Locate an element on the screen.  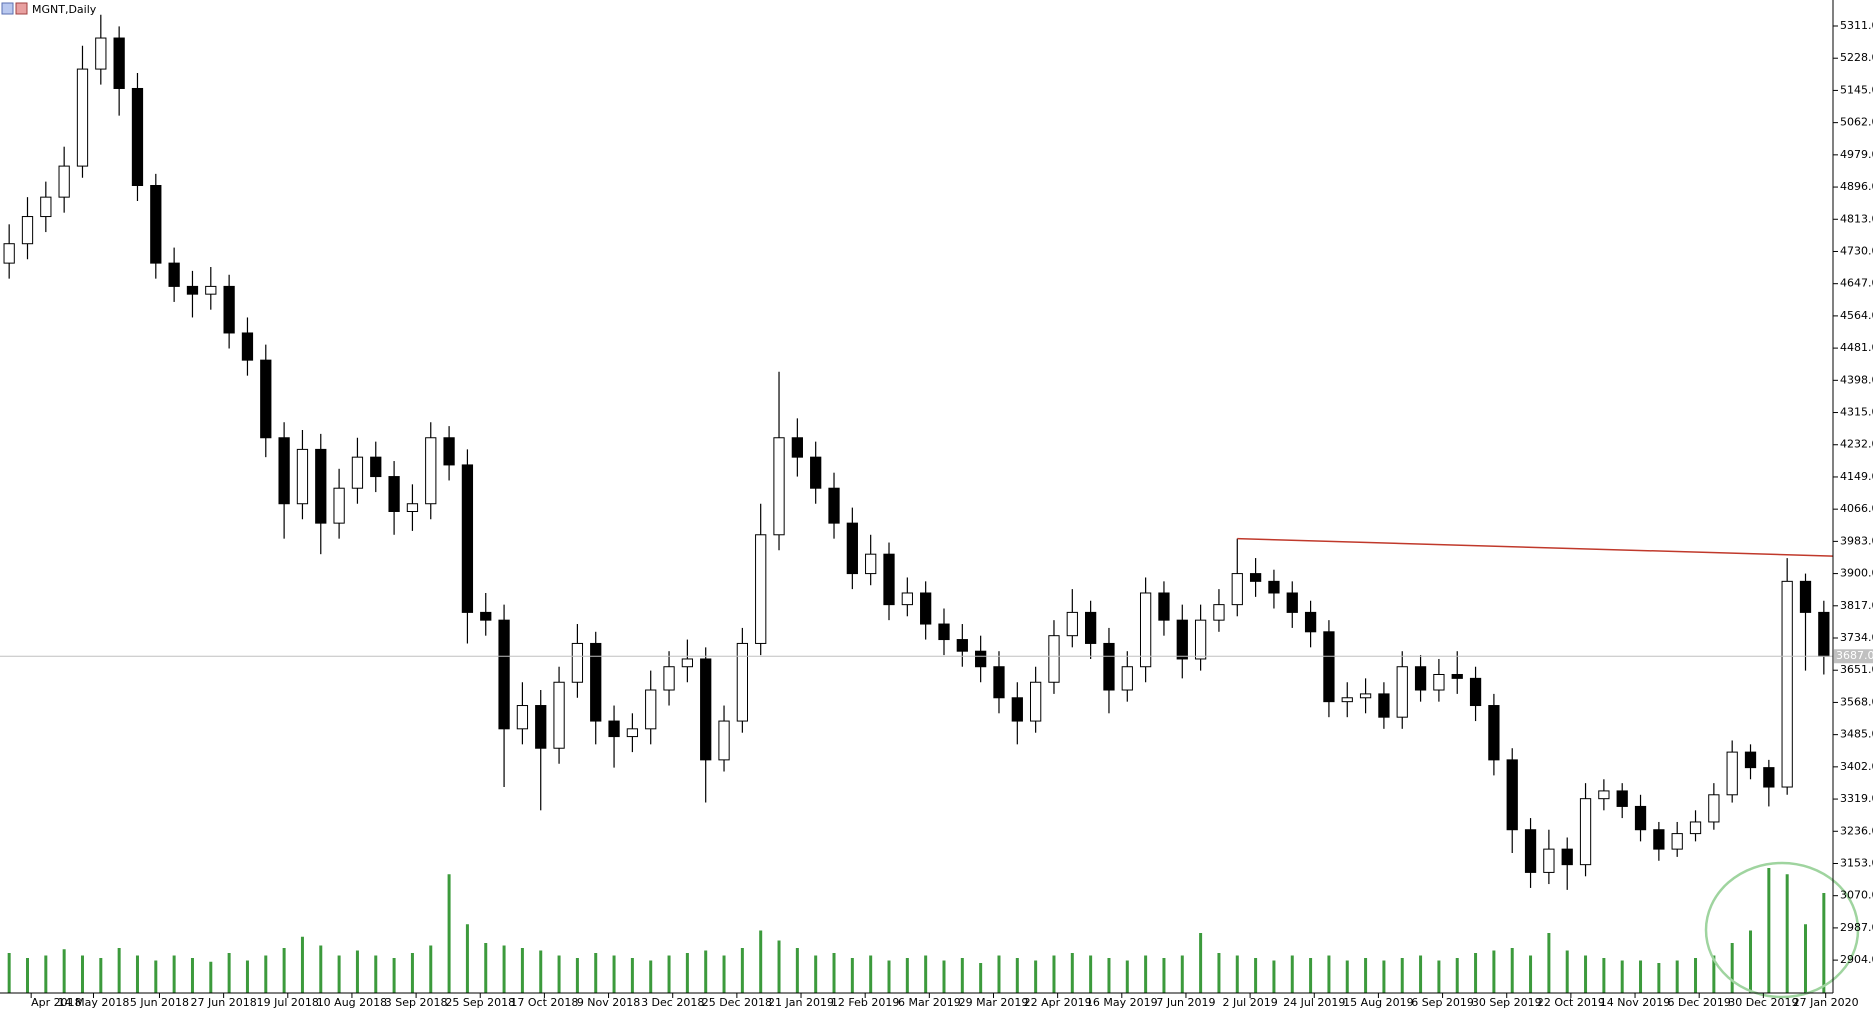
y-tick-label: 4813.0 is located at coordinates (1856, 218).